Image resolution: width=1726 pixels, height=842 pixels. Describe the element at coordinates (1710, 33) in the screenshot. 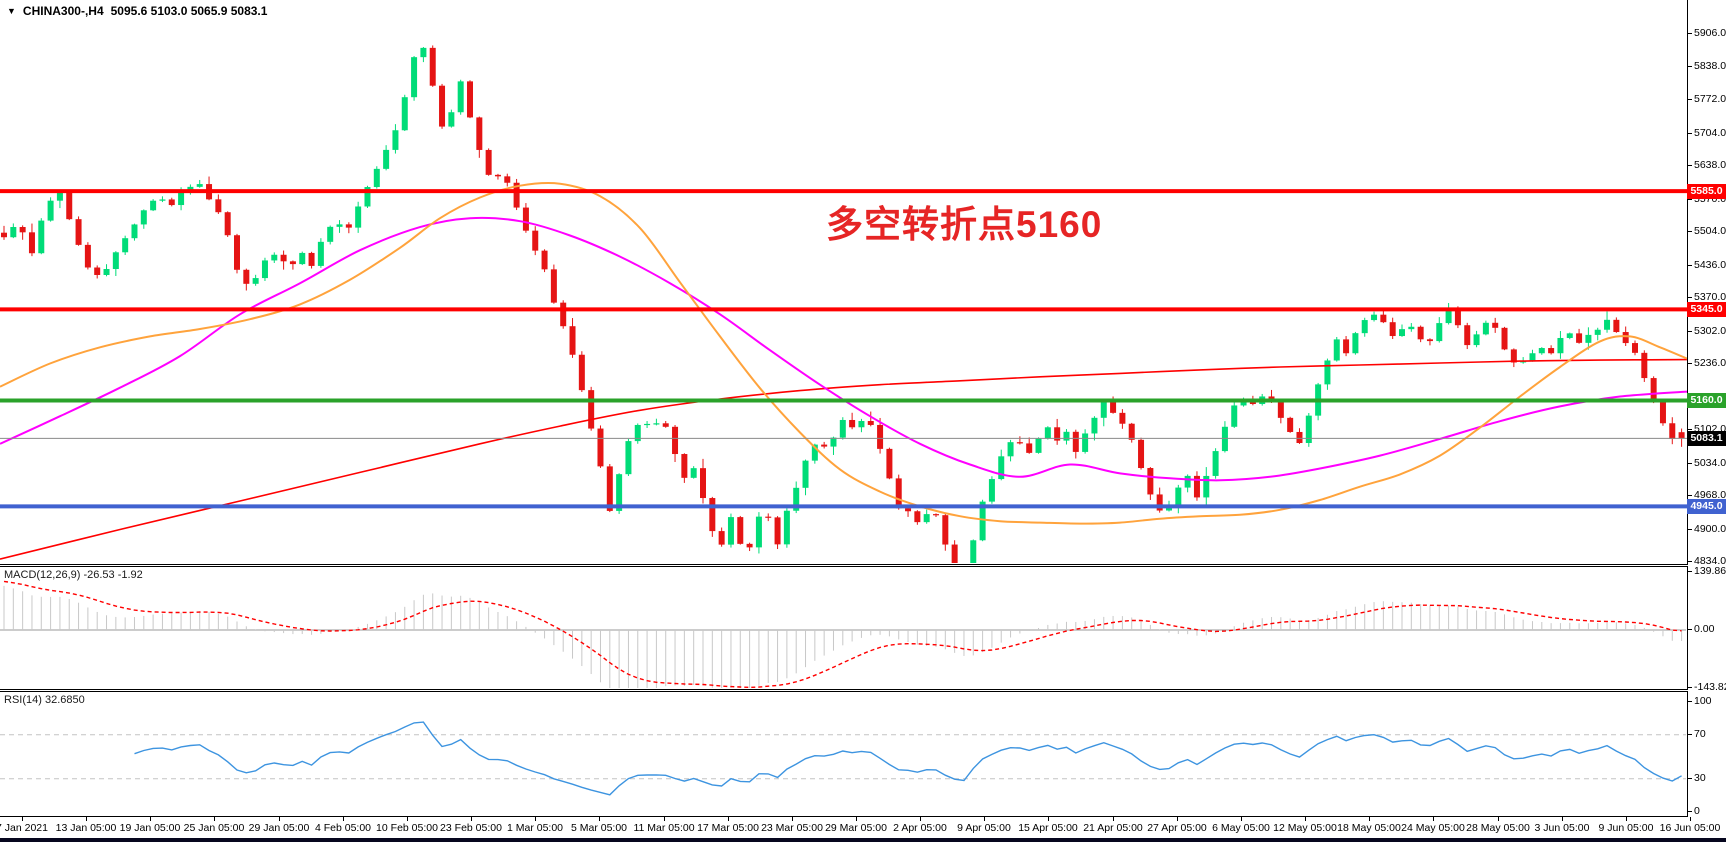

I see `axis-label: 5906.0` at that location.